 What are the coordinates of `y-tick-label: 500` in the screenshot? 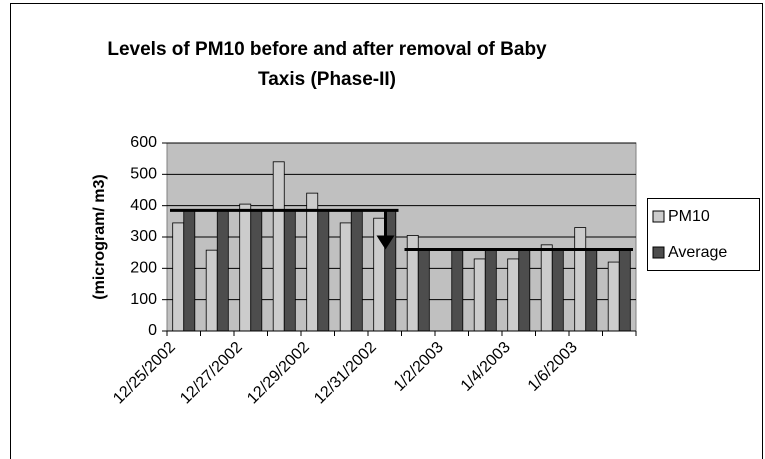 It's located at (143, 174).